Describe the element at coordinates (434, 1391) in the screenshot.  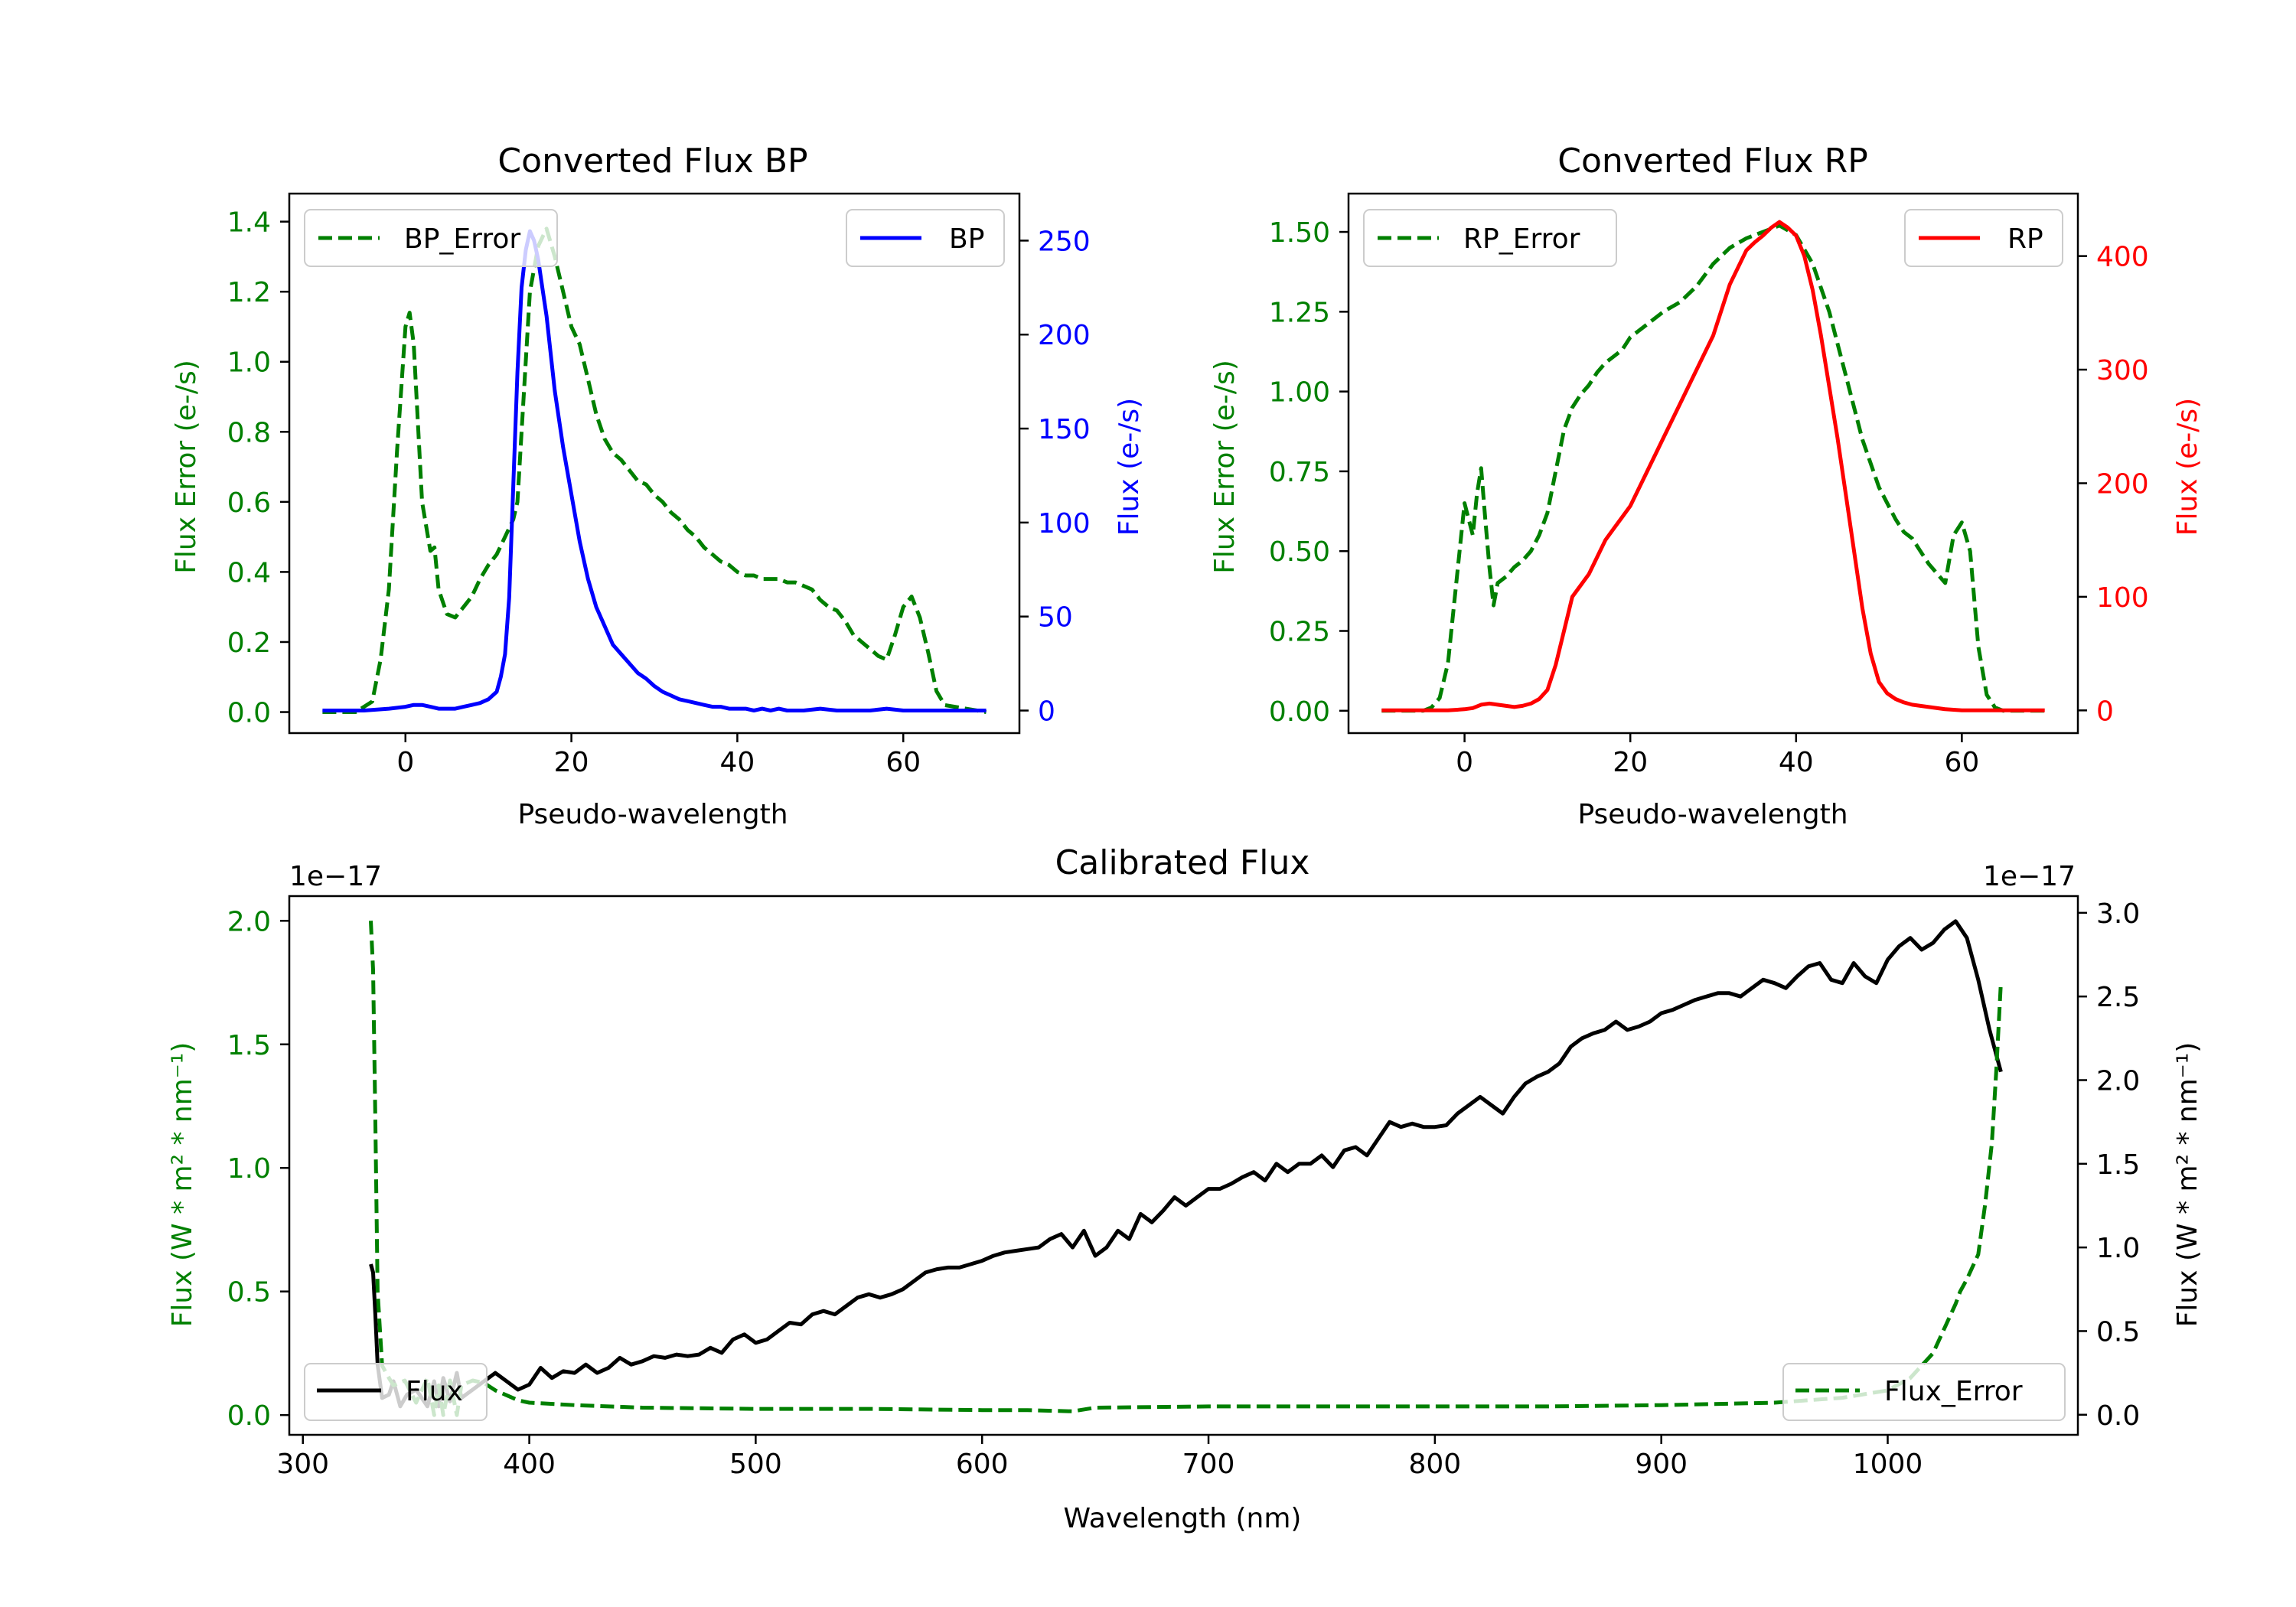
I see `legend-label-flux: Flux` at that location.